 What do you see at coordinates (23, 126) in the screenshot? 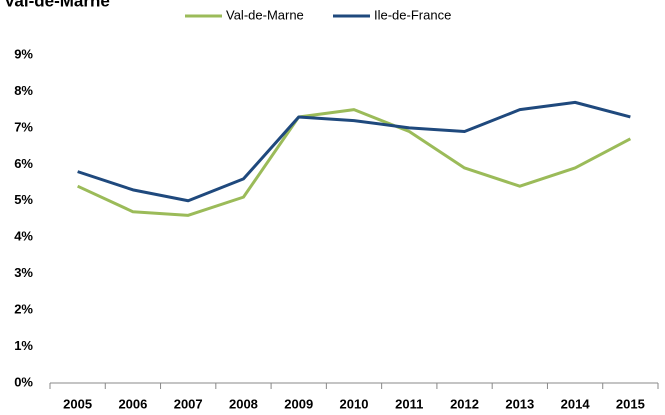
I see `y-tick-label: 7%` at bounding box center [23, 126].